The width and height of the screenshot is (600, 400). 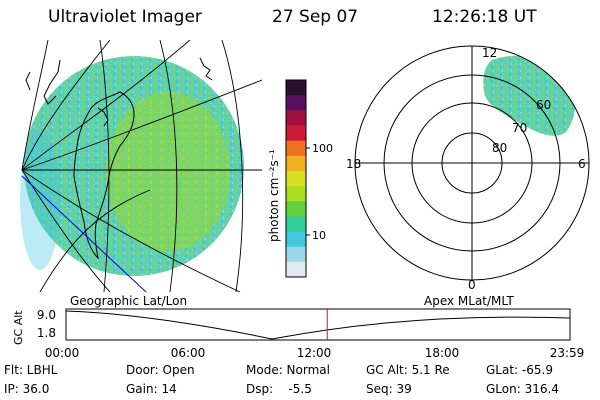 I want to click on orbit-track, so click(x=84, y=233).